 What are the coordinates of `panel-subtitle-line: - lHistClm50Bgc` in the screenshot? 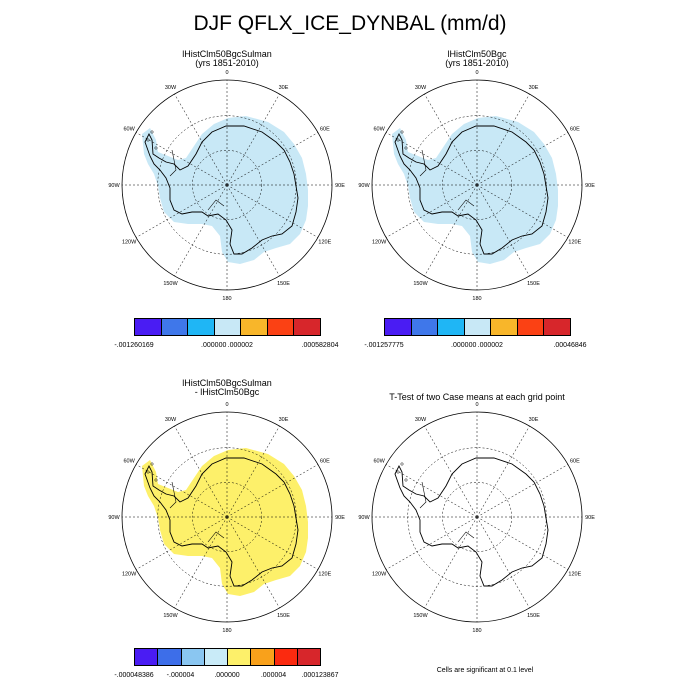 It's located at (227, 392).